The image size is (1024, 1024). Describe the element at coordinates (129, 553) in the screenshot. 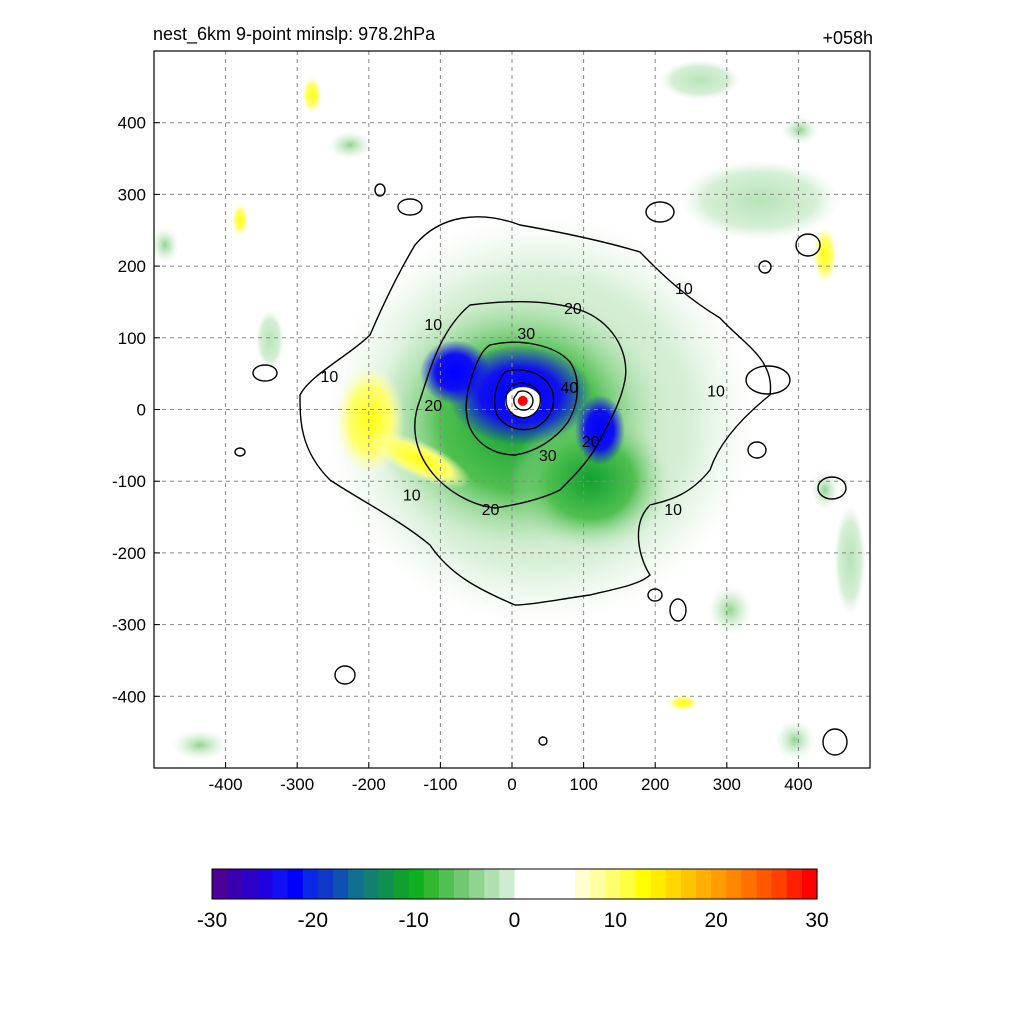

I see `y-tick-label: -200` at that location.